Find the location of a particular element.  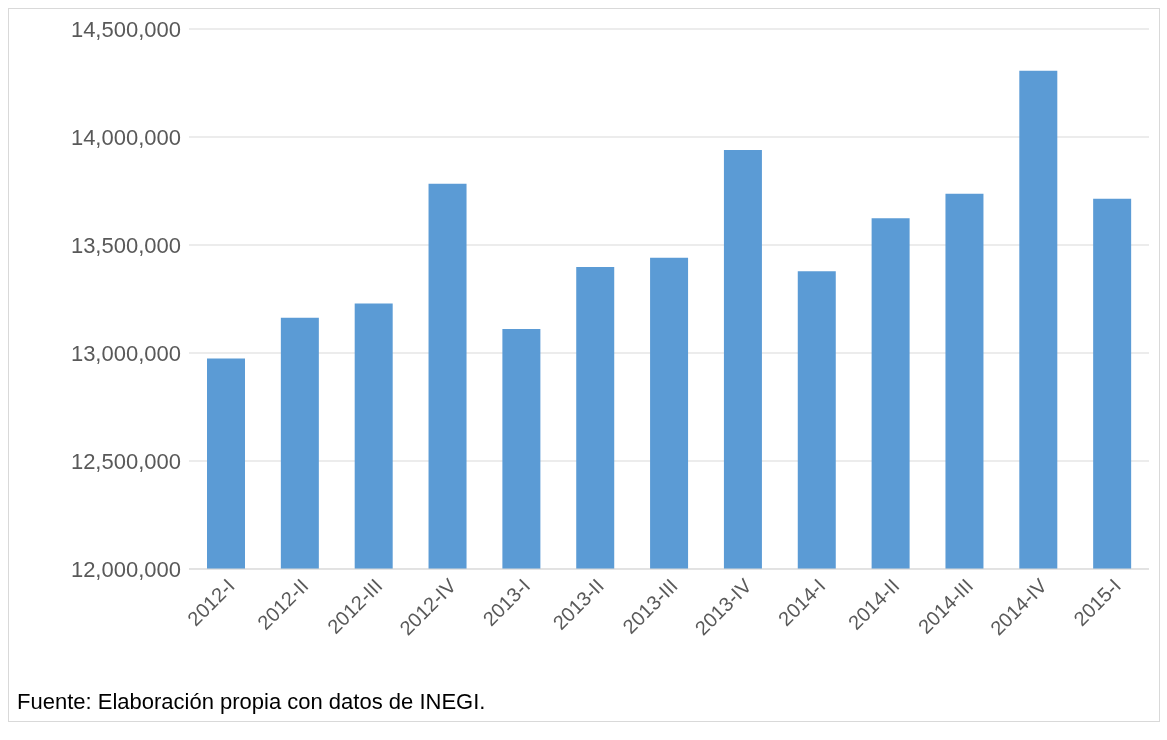

y-tick-label: 13,000,000 is located at coordinates (125, 353).